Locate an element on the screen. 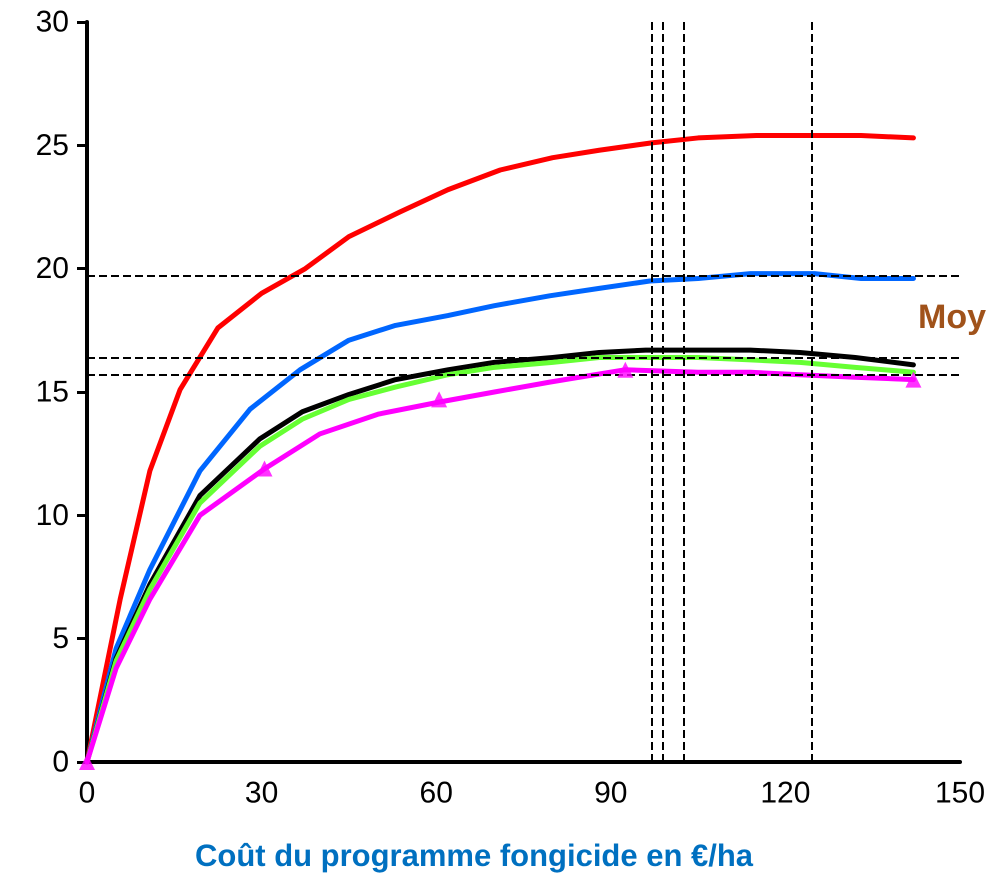 The image size is (994, 882). x-tick-label: 90 is located at coordinates (611, 793).